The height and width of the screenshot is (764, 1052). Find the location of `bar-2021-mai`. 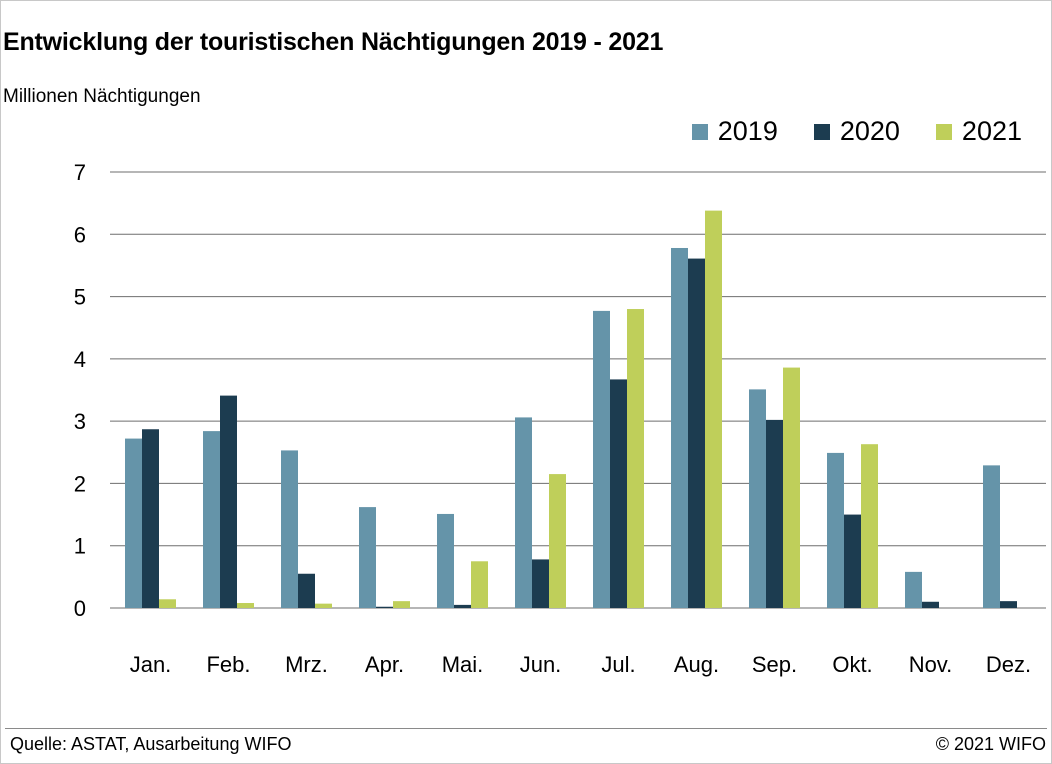

bar-2021-mai is located at coordinates (479, 584).